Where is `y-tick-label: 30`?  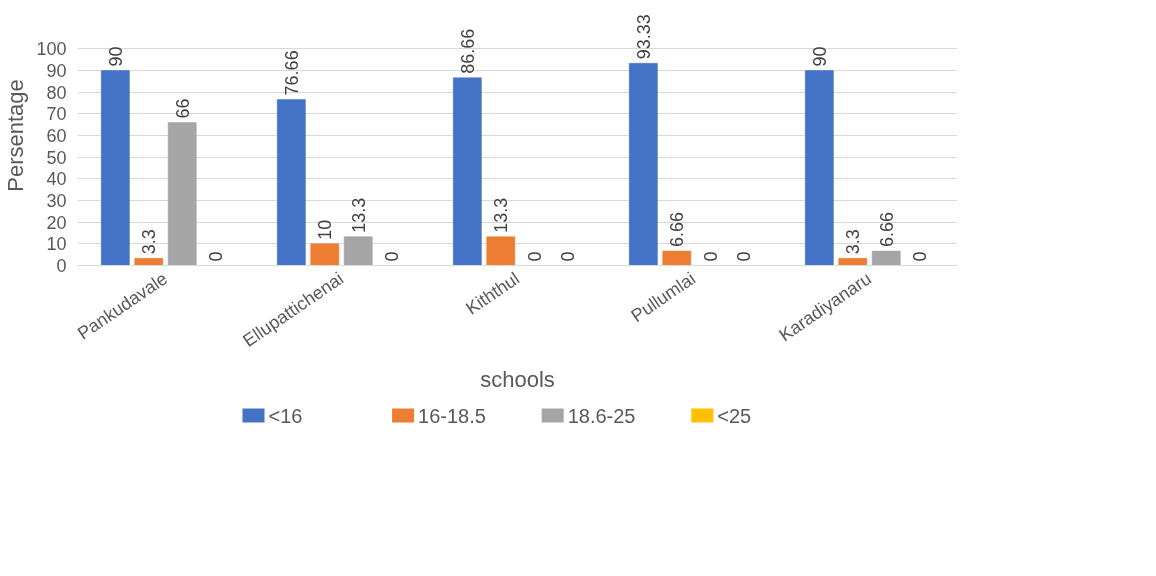
y-tick-label: 30 is located at coordinates (56, 201).